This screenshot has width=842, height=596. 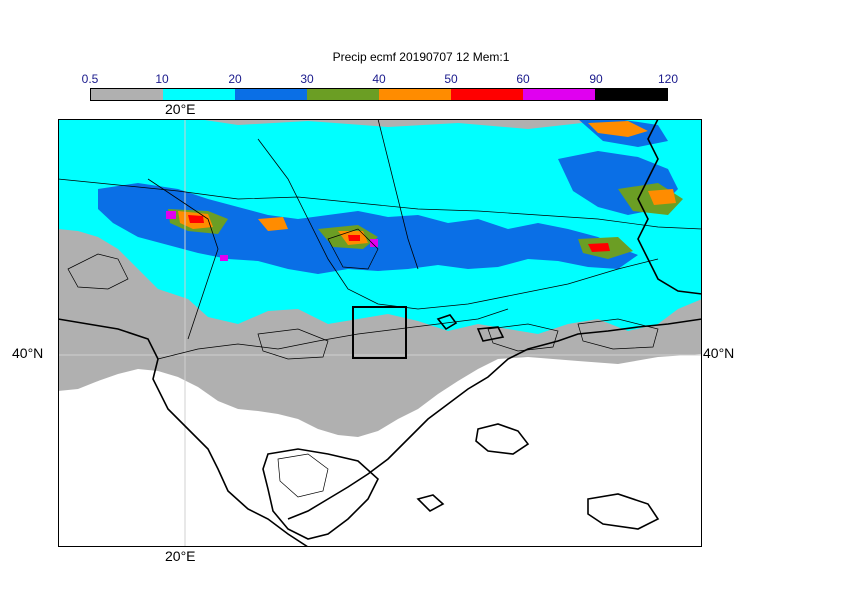 What do you see at coordinates (668, 79) in the screenshot?
I see `colorbar-tick: 120` at bounding box center [668, 79].